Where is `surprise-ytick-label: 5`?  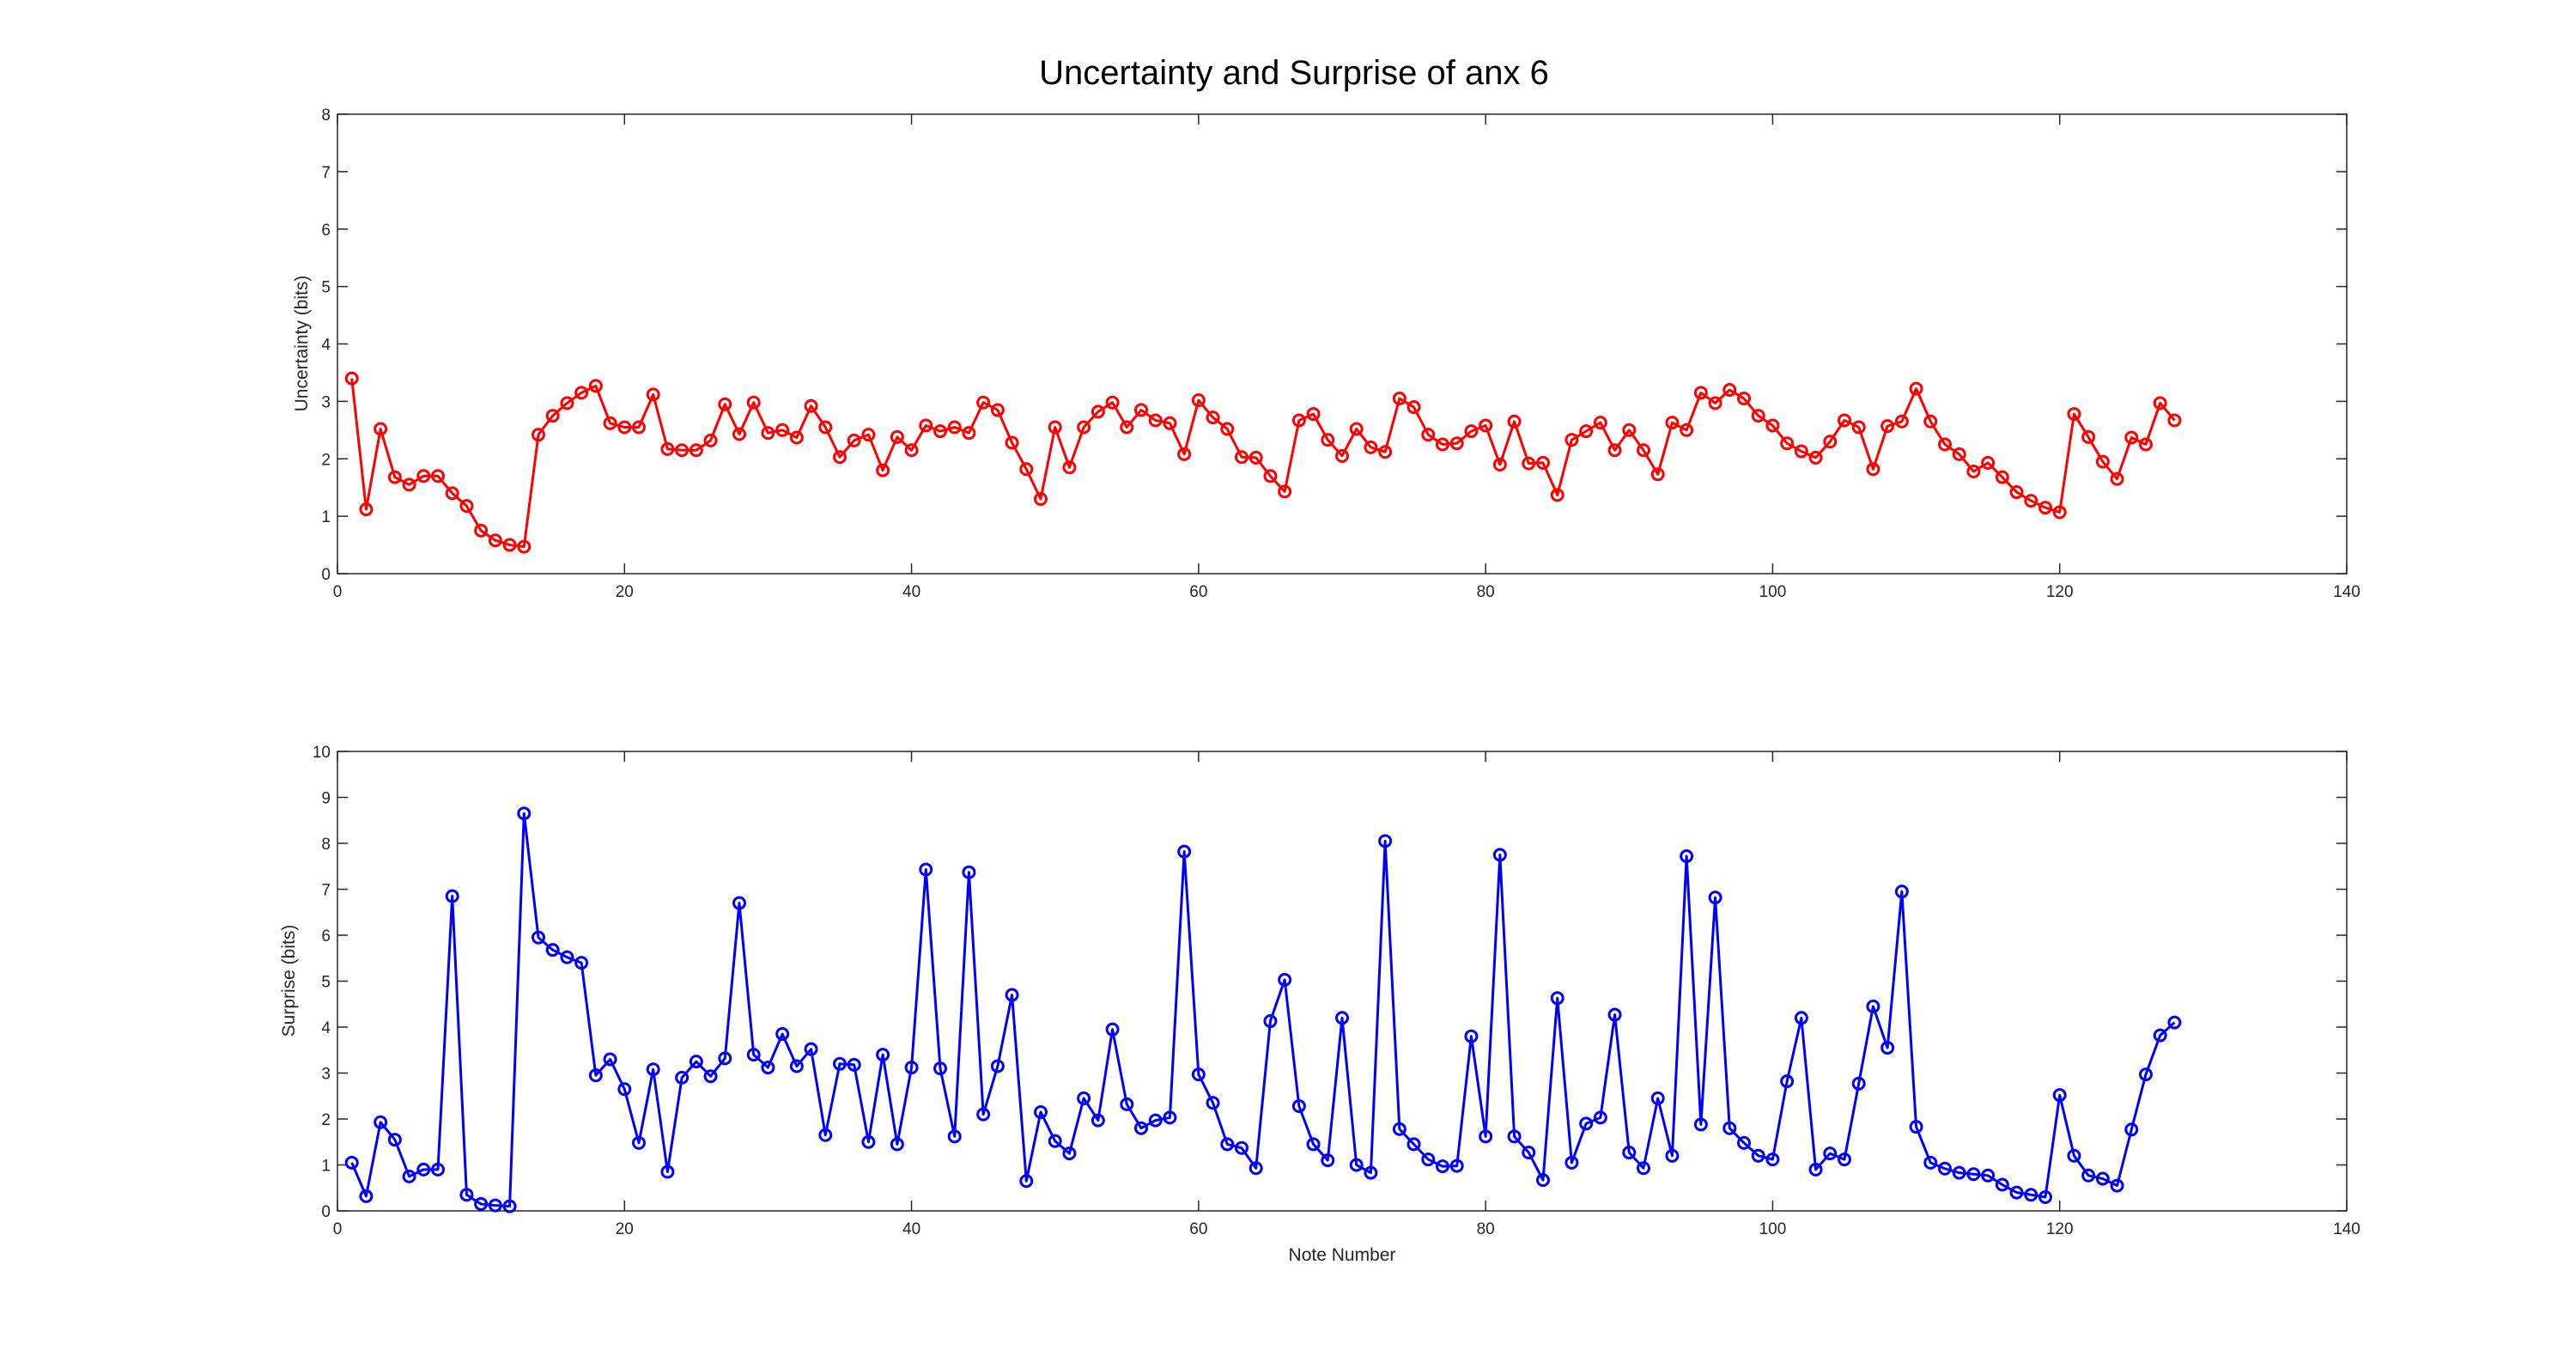
surprise-ytick-label: 5 is located at coordinates (326, 983).